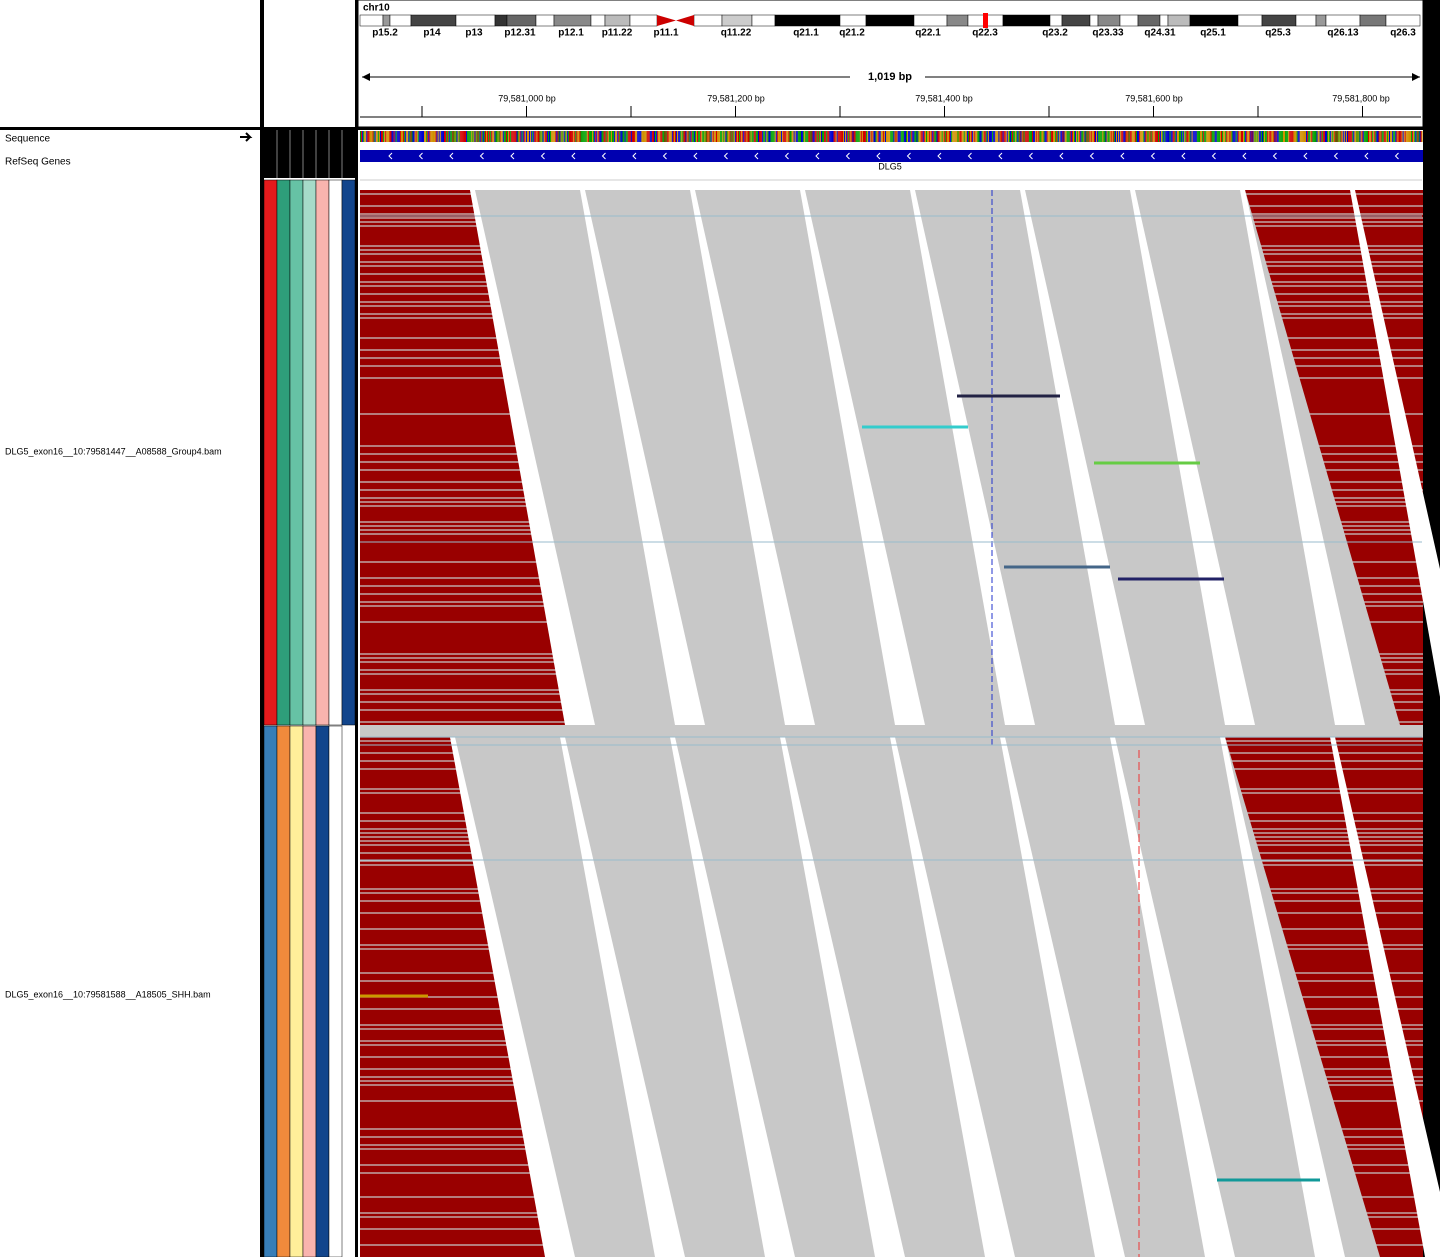  Describe the element at coordinates (985, 33) in the screenshot. I see `cytoband-label: q22.3` at that location.